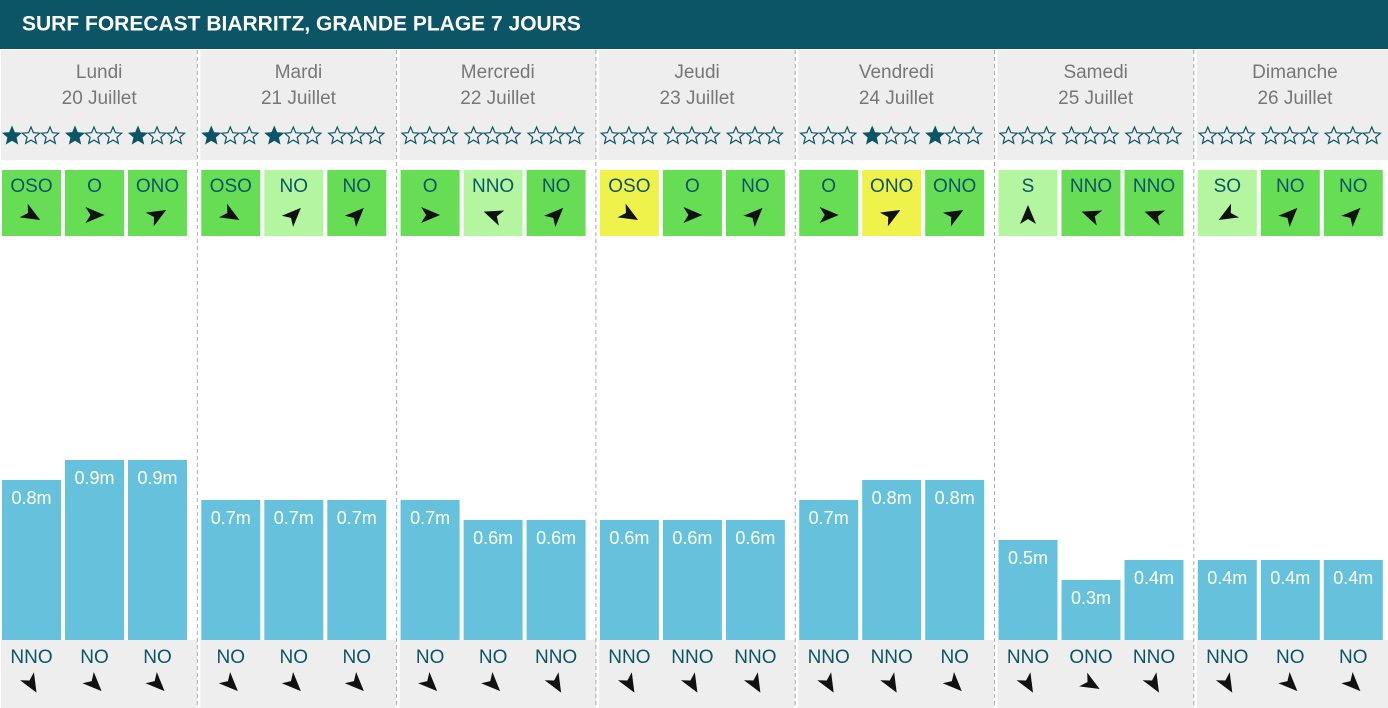 Image resolution: width=1388 pixels, height=708 pixels. I want to click on wind-direction: S, so click(1028, 186).